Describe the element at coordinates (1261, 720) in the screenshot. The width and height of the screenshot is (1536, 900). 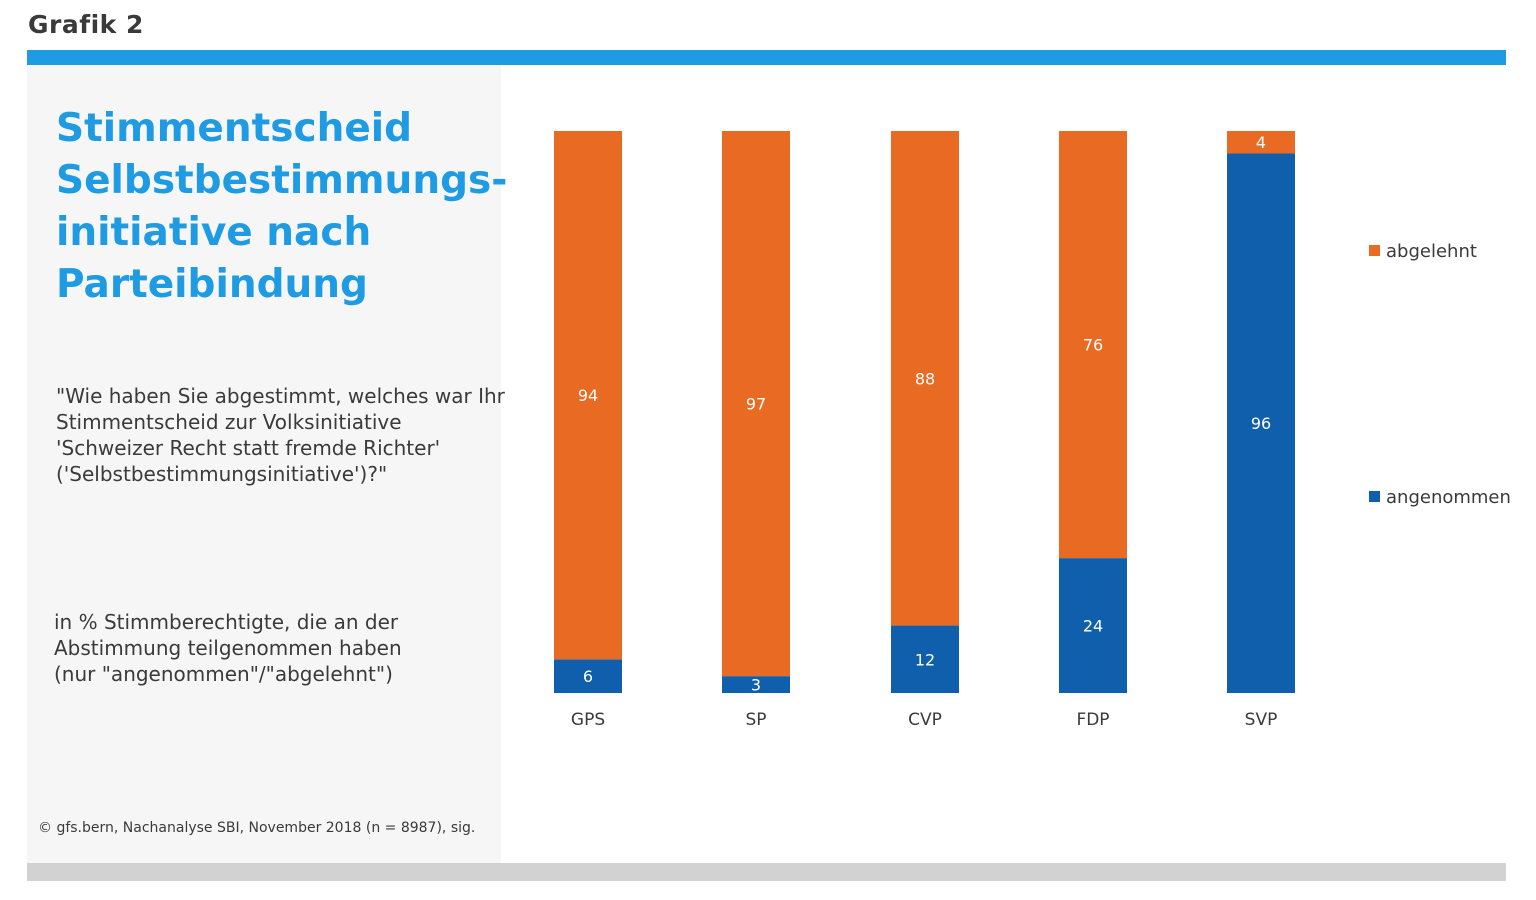
I see `category-label-svp: SVP` at that location.